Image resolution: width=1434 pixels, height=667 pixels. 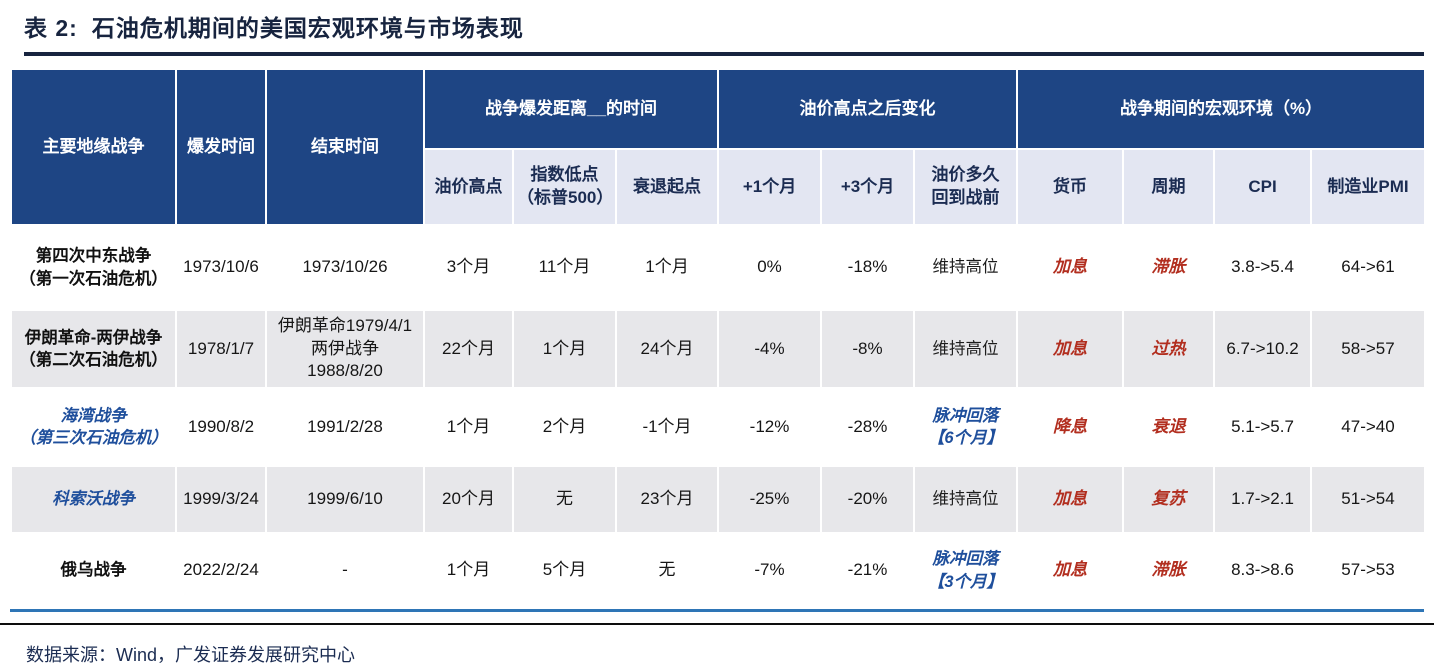 I want to click on data-cell: 1978/1/7, so click(x=221, y=349).